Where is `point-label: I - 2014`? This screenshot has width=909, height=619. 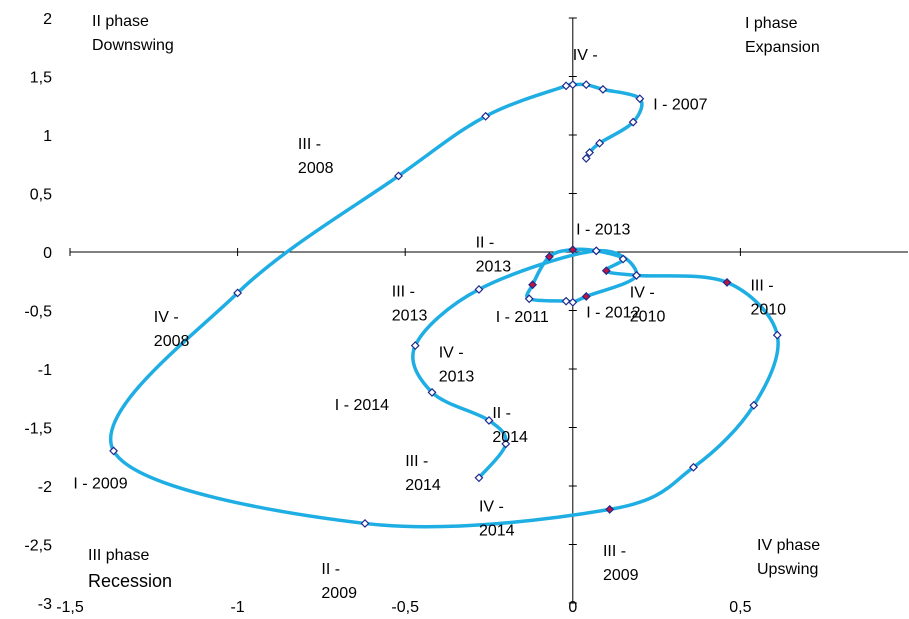 point-label: I - 2014 is located at coordinates (362, 405).